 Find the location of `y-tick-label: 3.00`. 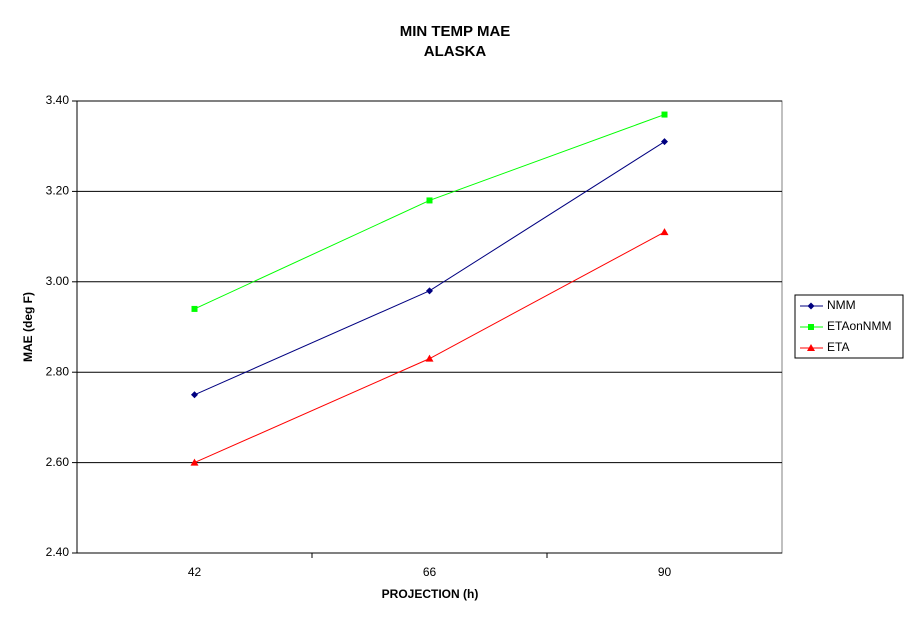

y-tick-label: 3.00 is located at coordinates (58, 281).